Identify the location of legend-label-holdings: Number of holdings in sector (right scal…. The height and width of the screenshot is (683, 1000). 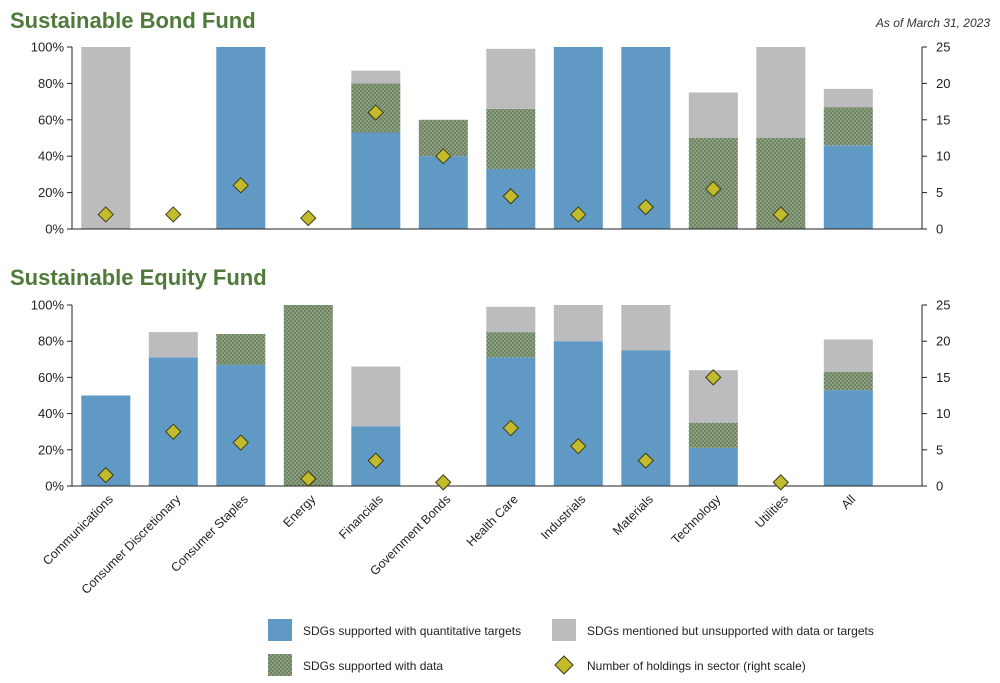
(696, 666).